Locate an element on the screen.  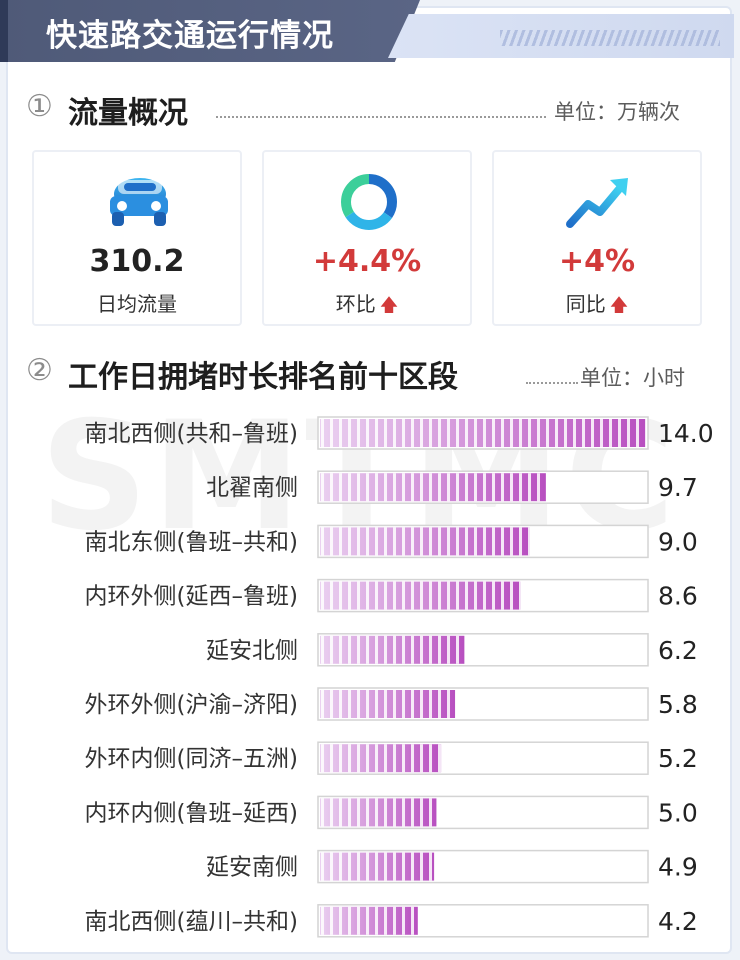
bar-value-label: 14.0 is located at coordinates (686, 433).